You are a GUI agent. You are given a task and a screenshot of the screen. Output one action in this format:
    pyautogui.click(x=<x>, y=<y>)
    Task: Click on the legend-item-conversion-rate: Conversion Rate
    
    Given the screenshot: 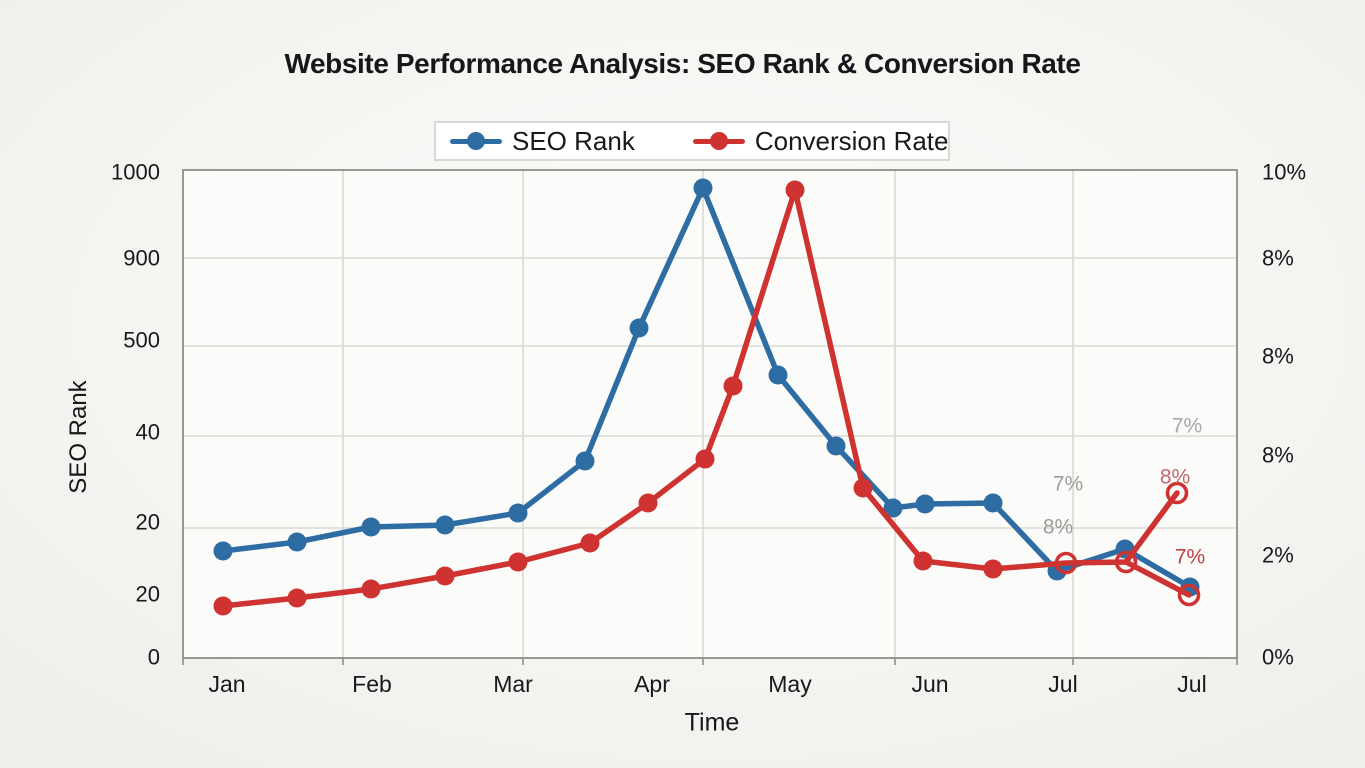 What is the action you would take?
    pyautogui.click(x=820, y=141)
    